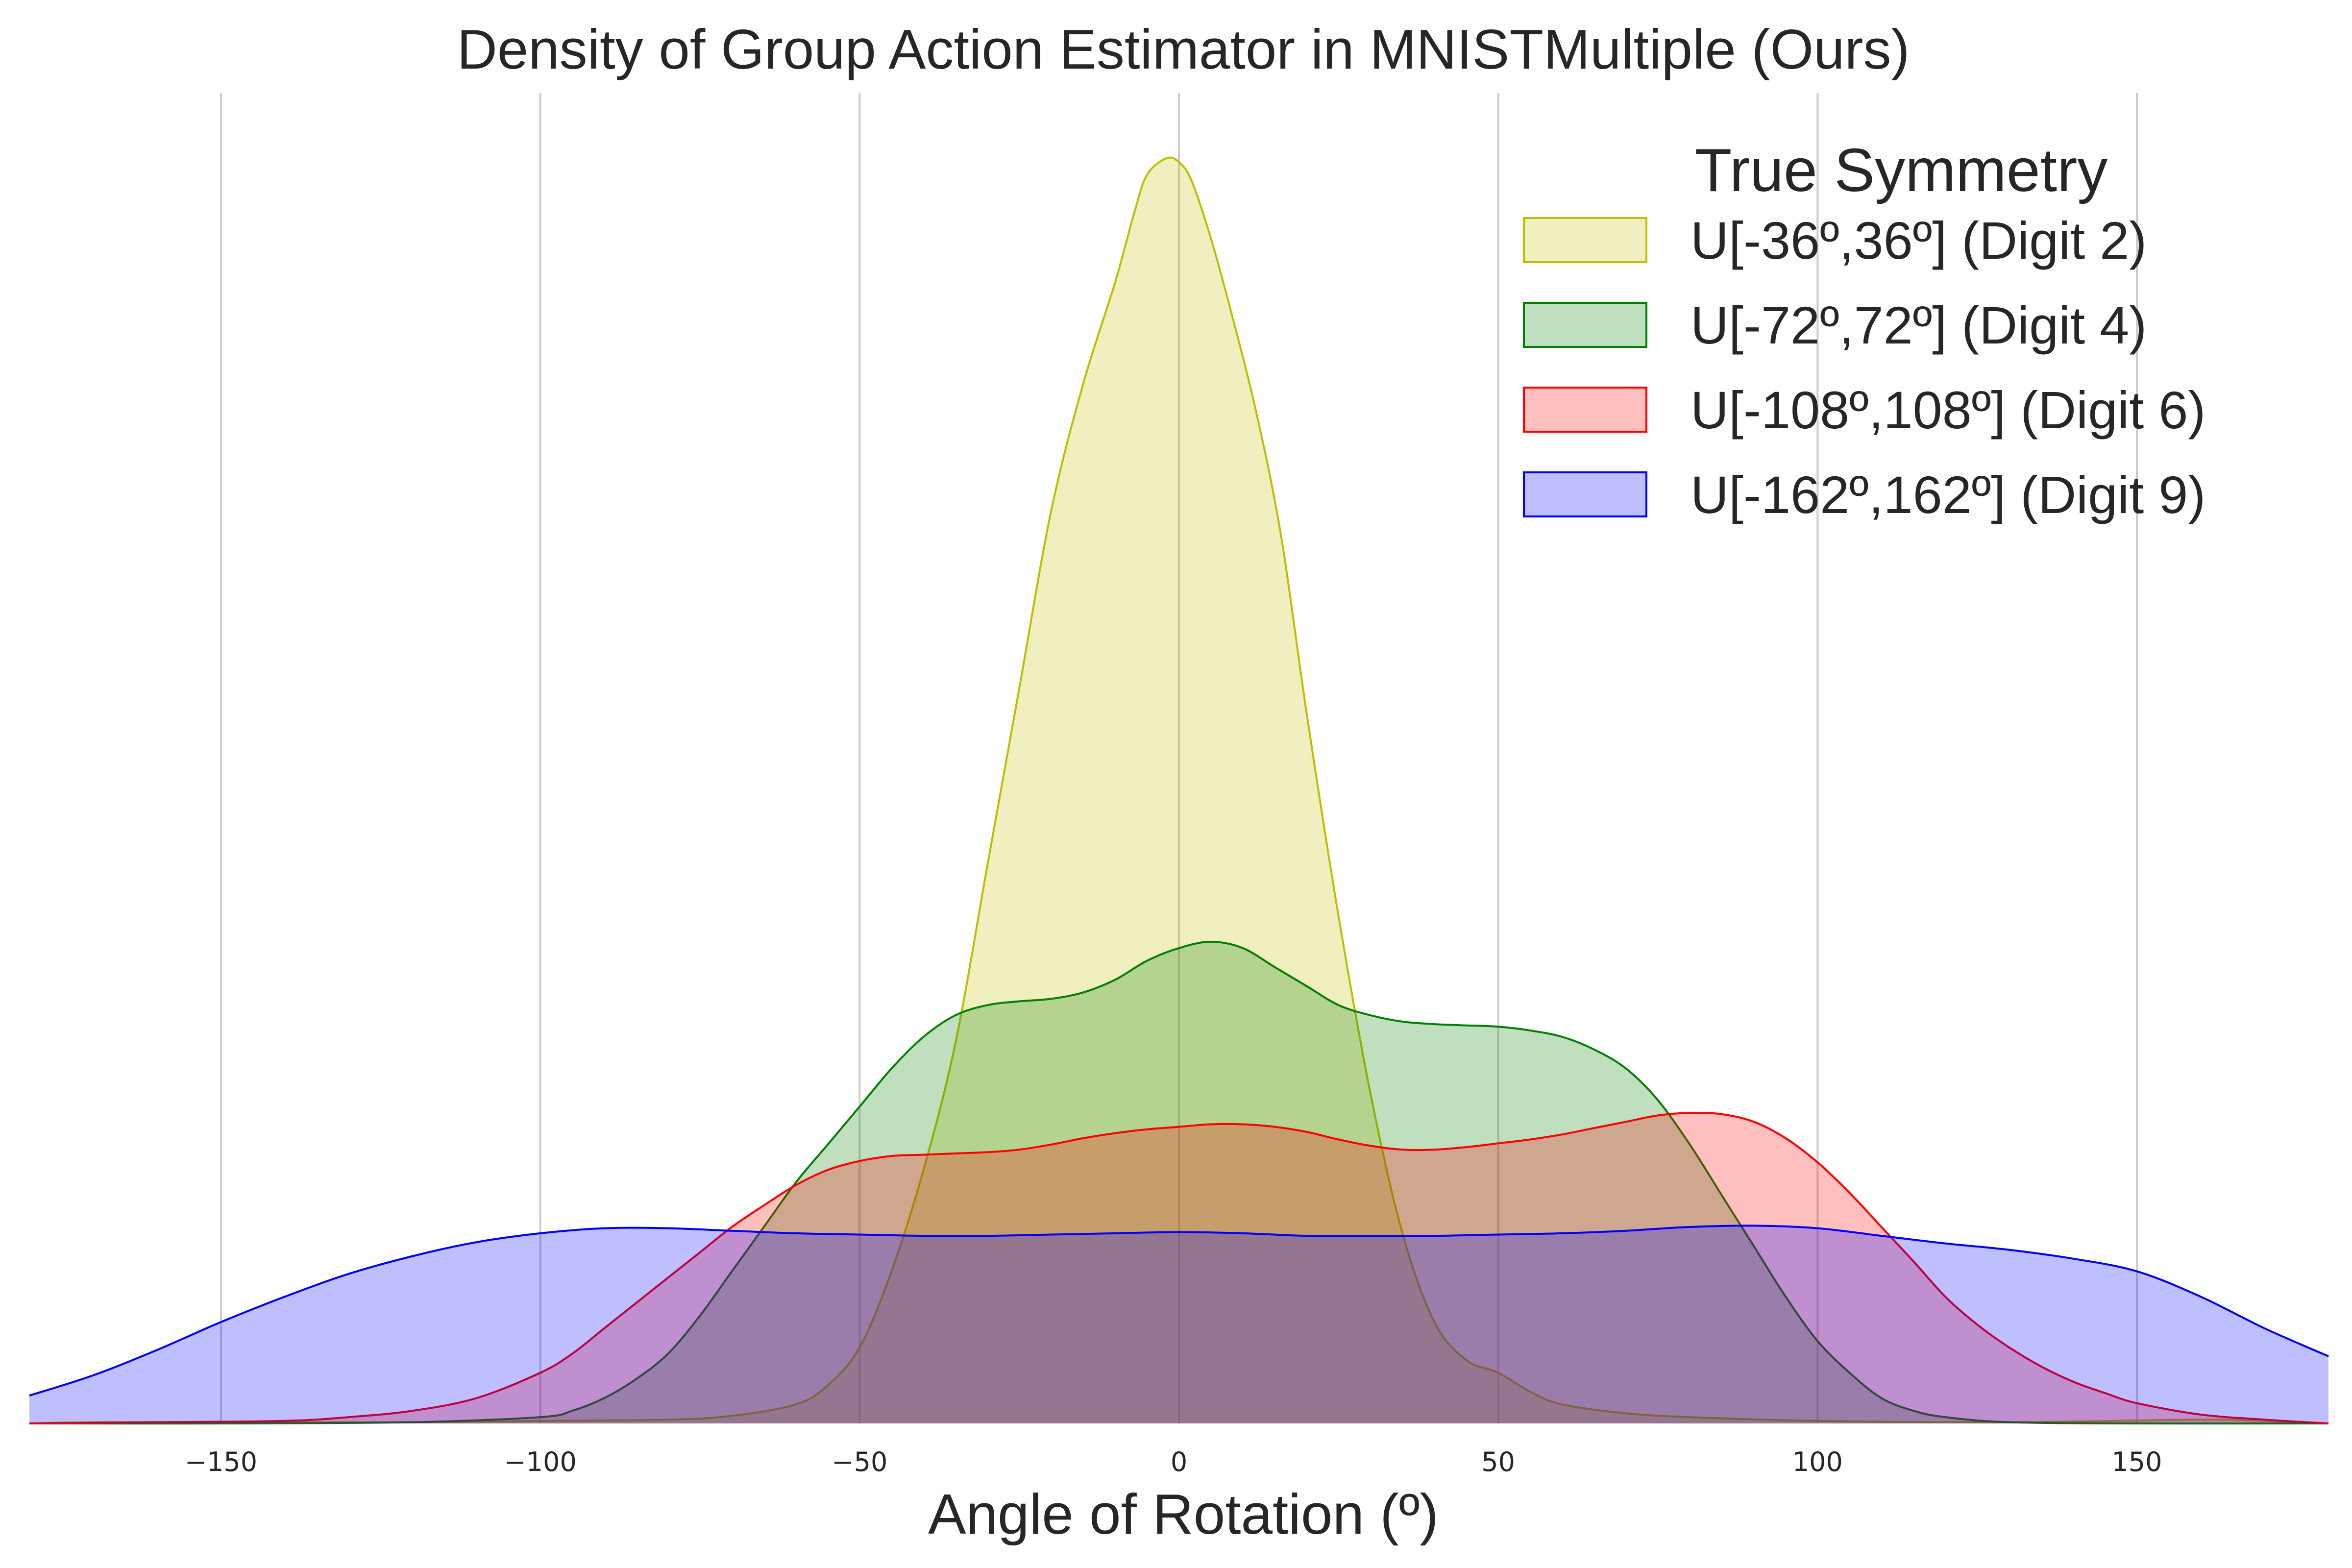  What do you see at coordinates (1901, 170) in the screenshot?
I see `legend-title: True Symmetry` at bounding box center [1901, 170].